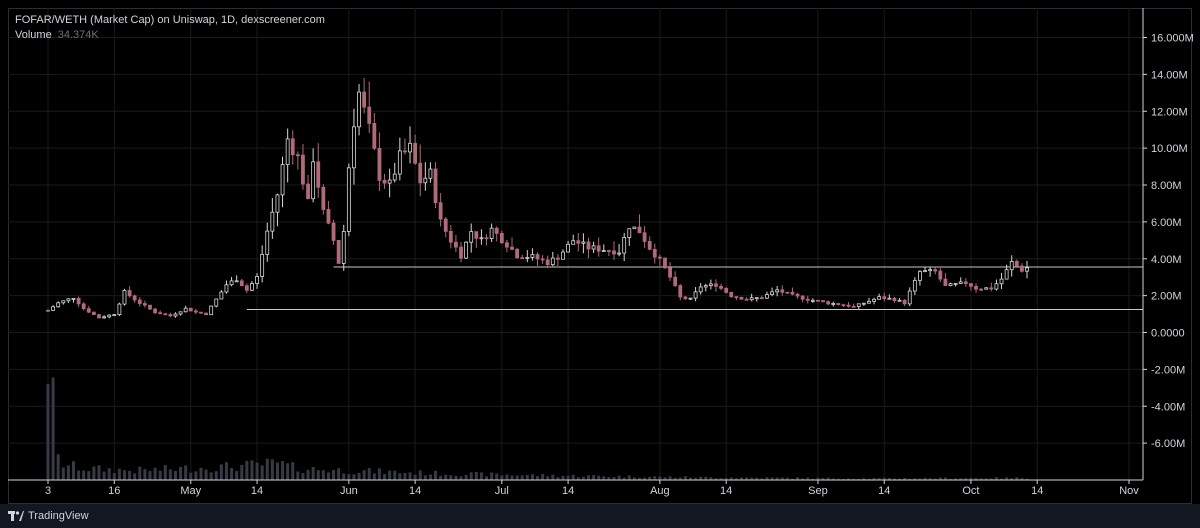  Describe the element at coordinates (48, 516) in the screenshot. I see `tradingview-logo: TradingView` at that location.